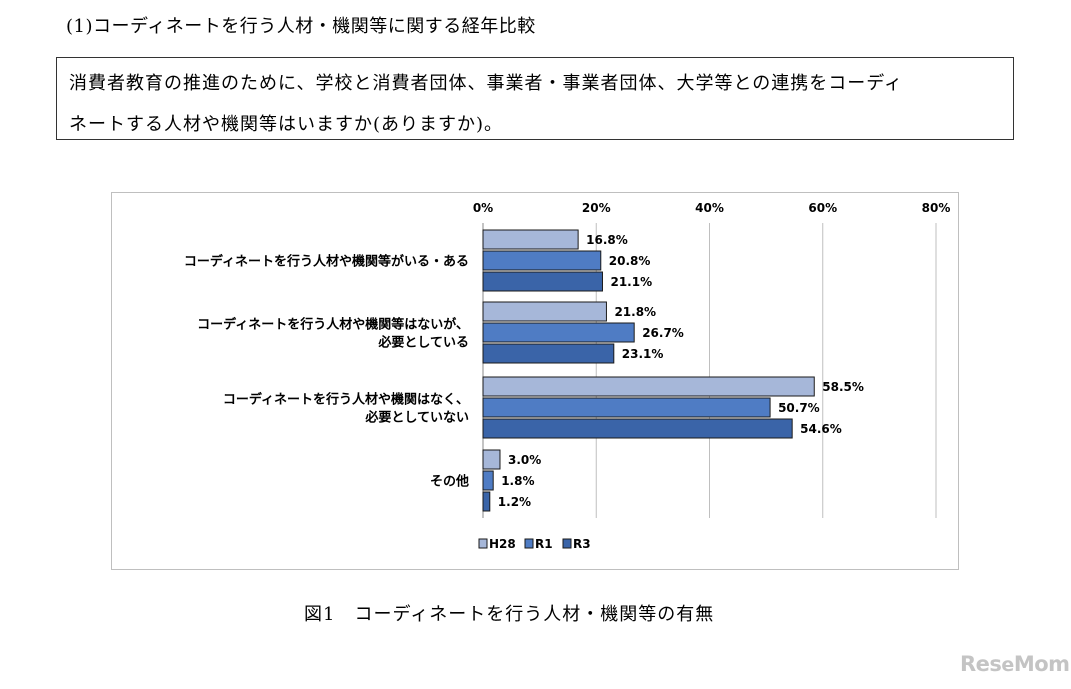 The height and width of the screenshot is (689, 1071). Describe the element at coordinates (596, 208) in the screenshot. I see `x-tick-label: 20%` at that location.